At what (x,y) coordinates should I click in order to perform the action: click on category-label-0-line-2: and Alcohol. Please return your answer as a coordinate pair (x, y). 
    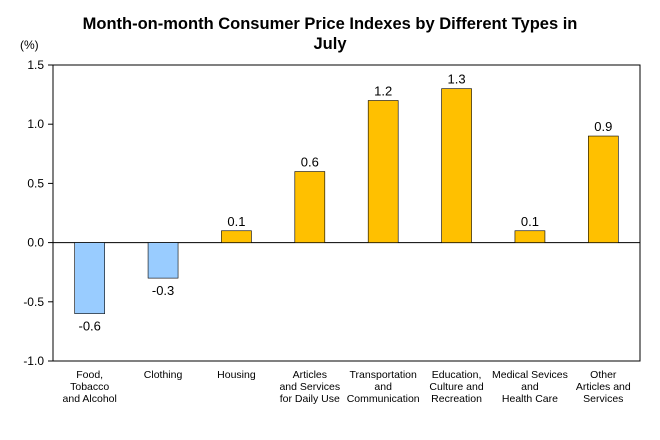
    Looking at the image, I should click on (90, 399).